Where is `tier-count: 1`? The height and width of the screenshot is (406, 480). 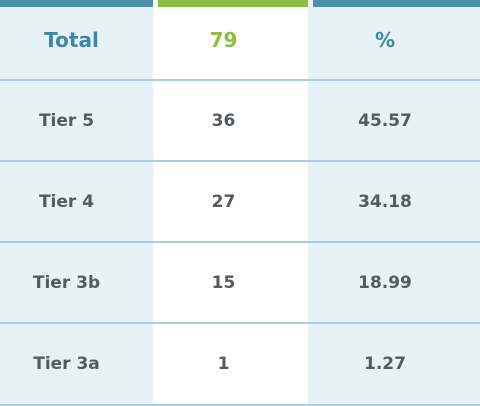
tier-count: 1 is located at coordinates (230, 365).